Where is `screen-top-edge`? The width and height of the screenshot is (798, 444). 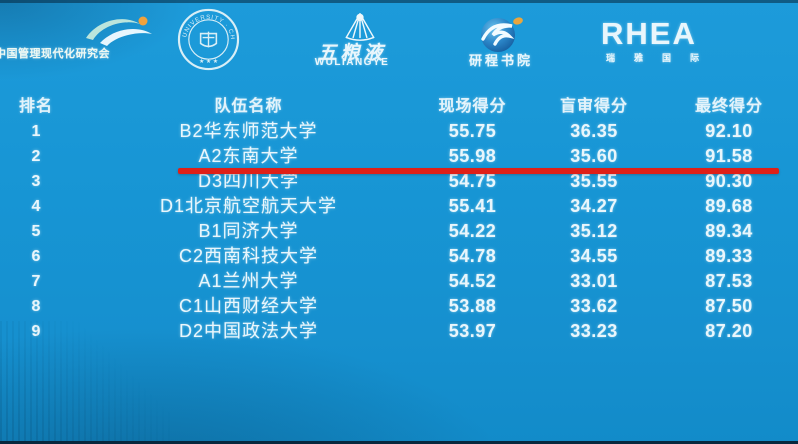
screen-top-edge is located at coordinates (399, 1).